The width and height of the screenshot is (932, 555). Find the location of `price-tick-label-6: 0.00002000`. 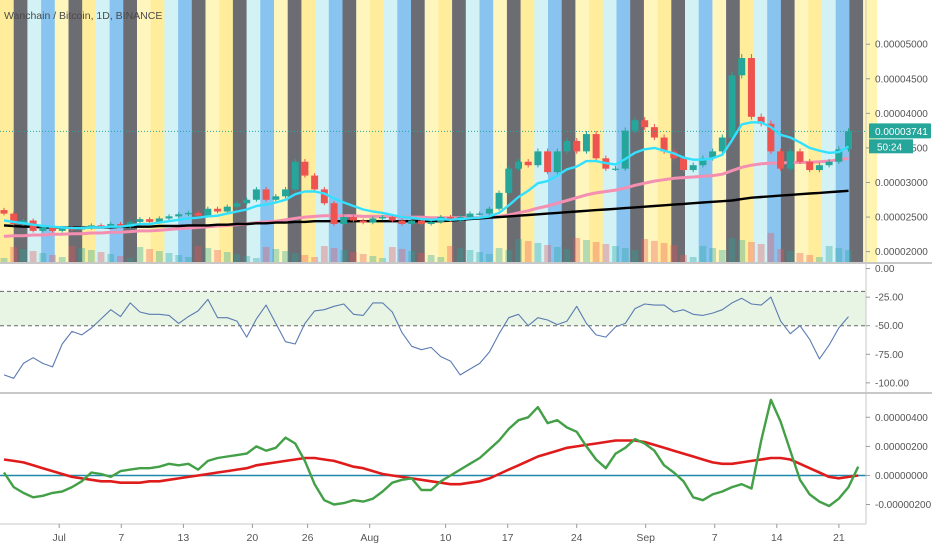

price-tick-label-6: 0.00002000 is located at coordinates (901, 252).